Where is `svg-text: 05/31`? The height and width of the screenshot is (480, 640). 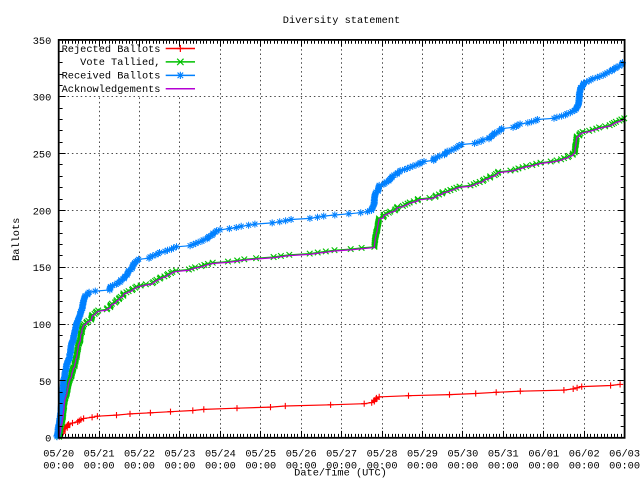
svg-text: 05/31 is located at coordinates (503, 454).